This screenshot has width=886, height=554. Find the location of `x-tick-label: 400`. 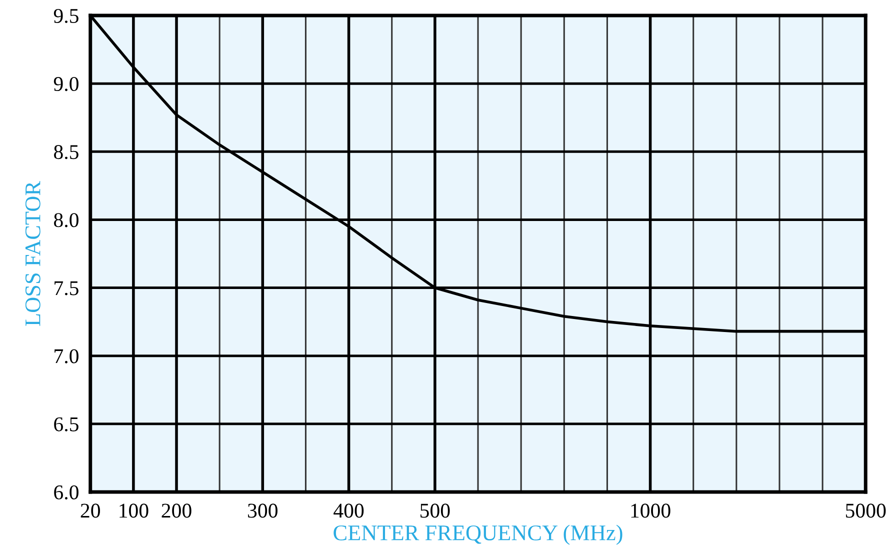

x-tick-label: 400 is located at coordinates (349, 511).